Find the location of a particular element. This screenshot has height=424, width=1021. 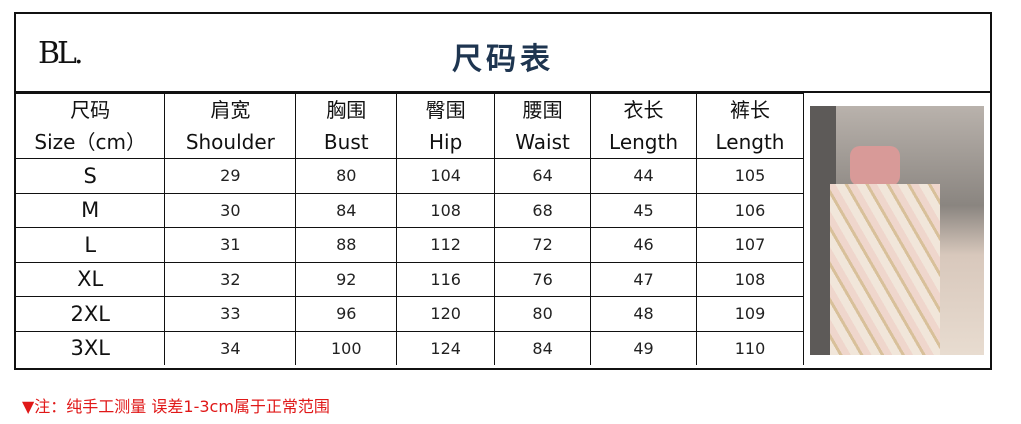

value-cell: 30 is located at coordinates (230, 210).